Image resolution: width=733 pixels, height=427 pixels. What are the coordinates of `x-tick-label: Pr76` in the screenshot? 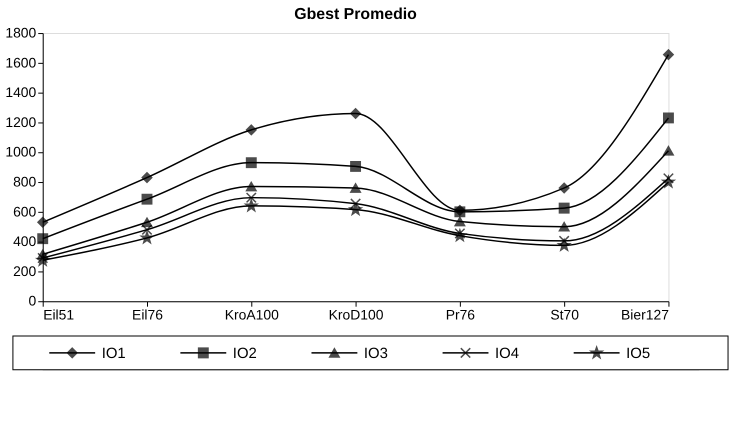 It's located at (461, 314).